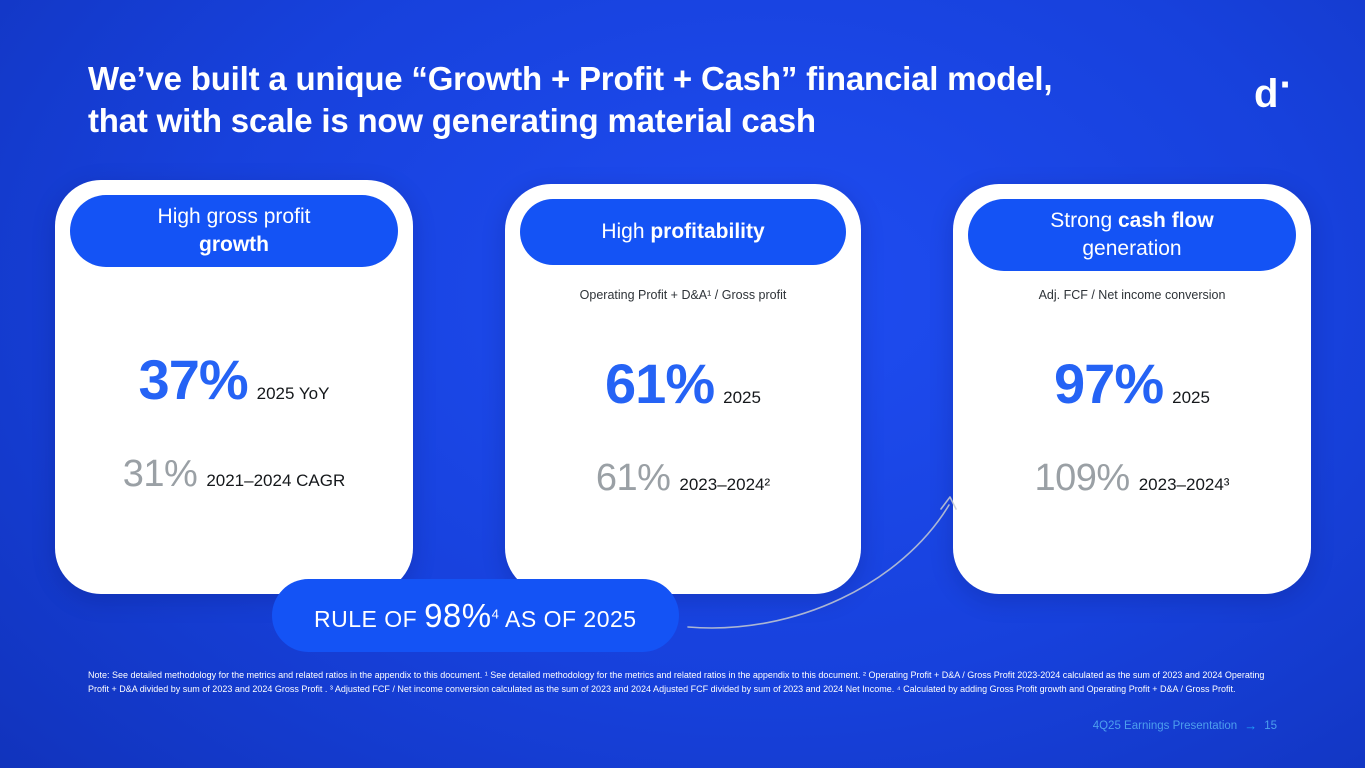 This screenshot has height=768, width=1365. I want to click on primary-metric: 61% 2025, so click(683, 383).